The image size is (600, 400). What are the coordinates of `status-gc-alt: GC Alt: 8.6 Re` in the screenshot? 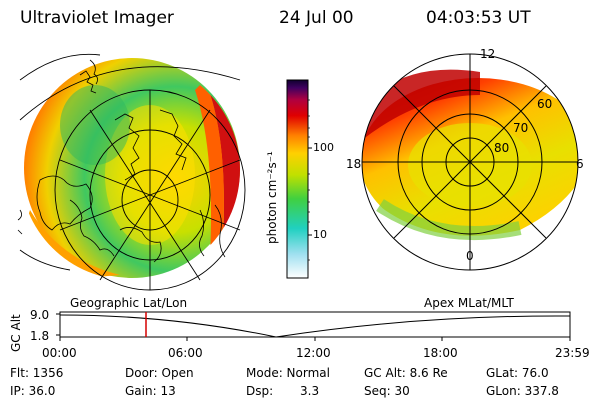 It's located at (406, 373).